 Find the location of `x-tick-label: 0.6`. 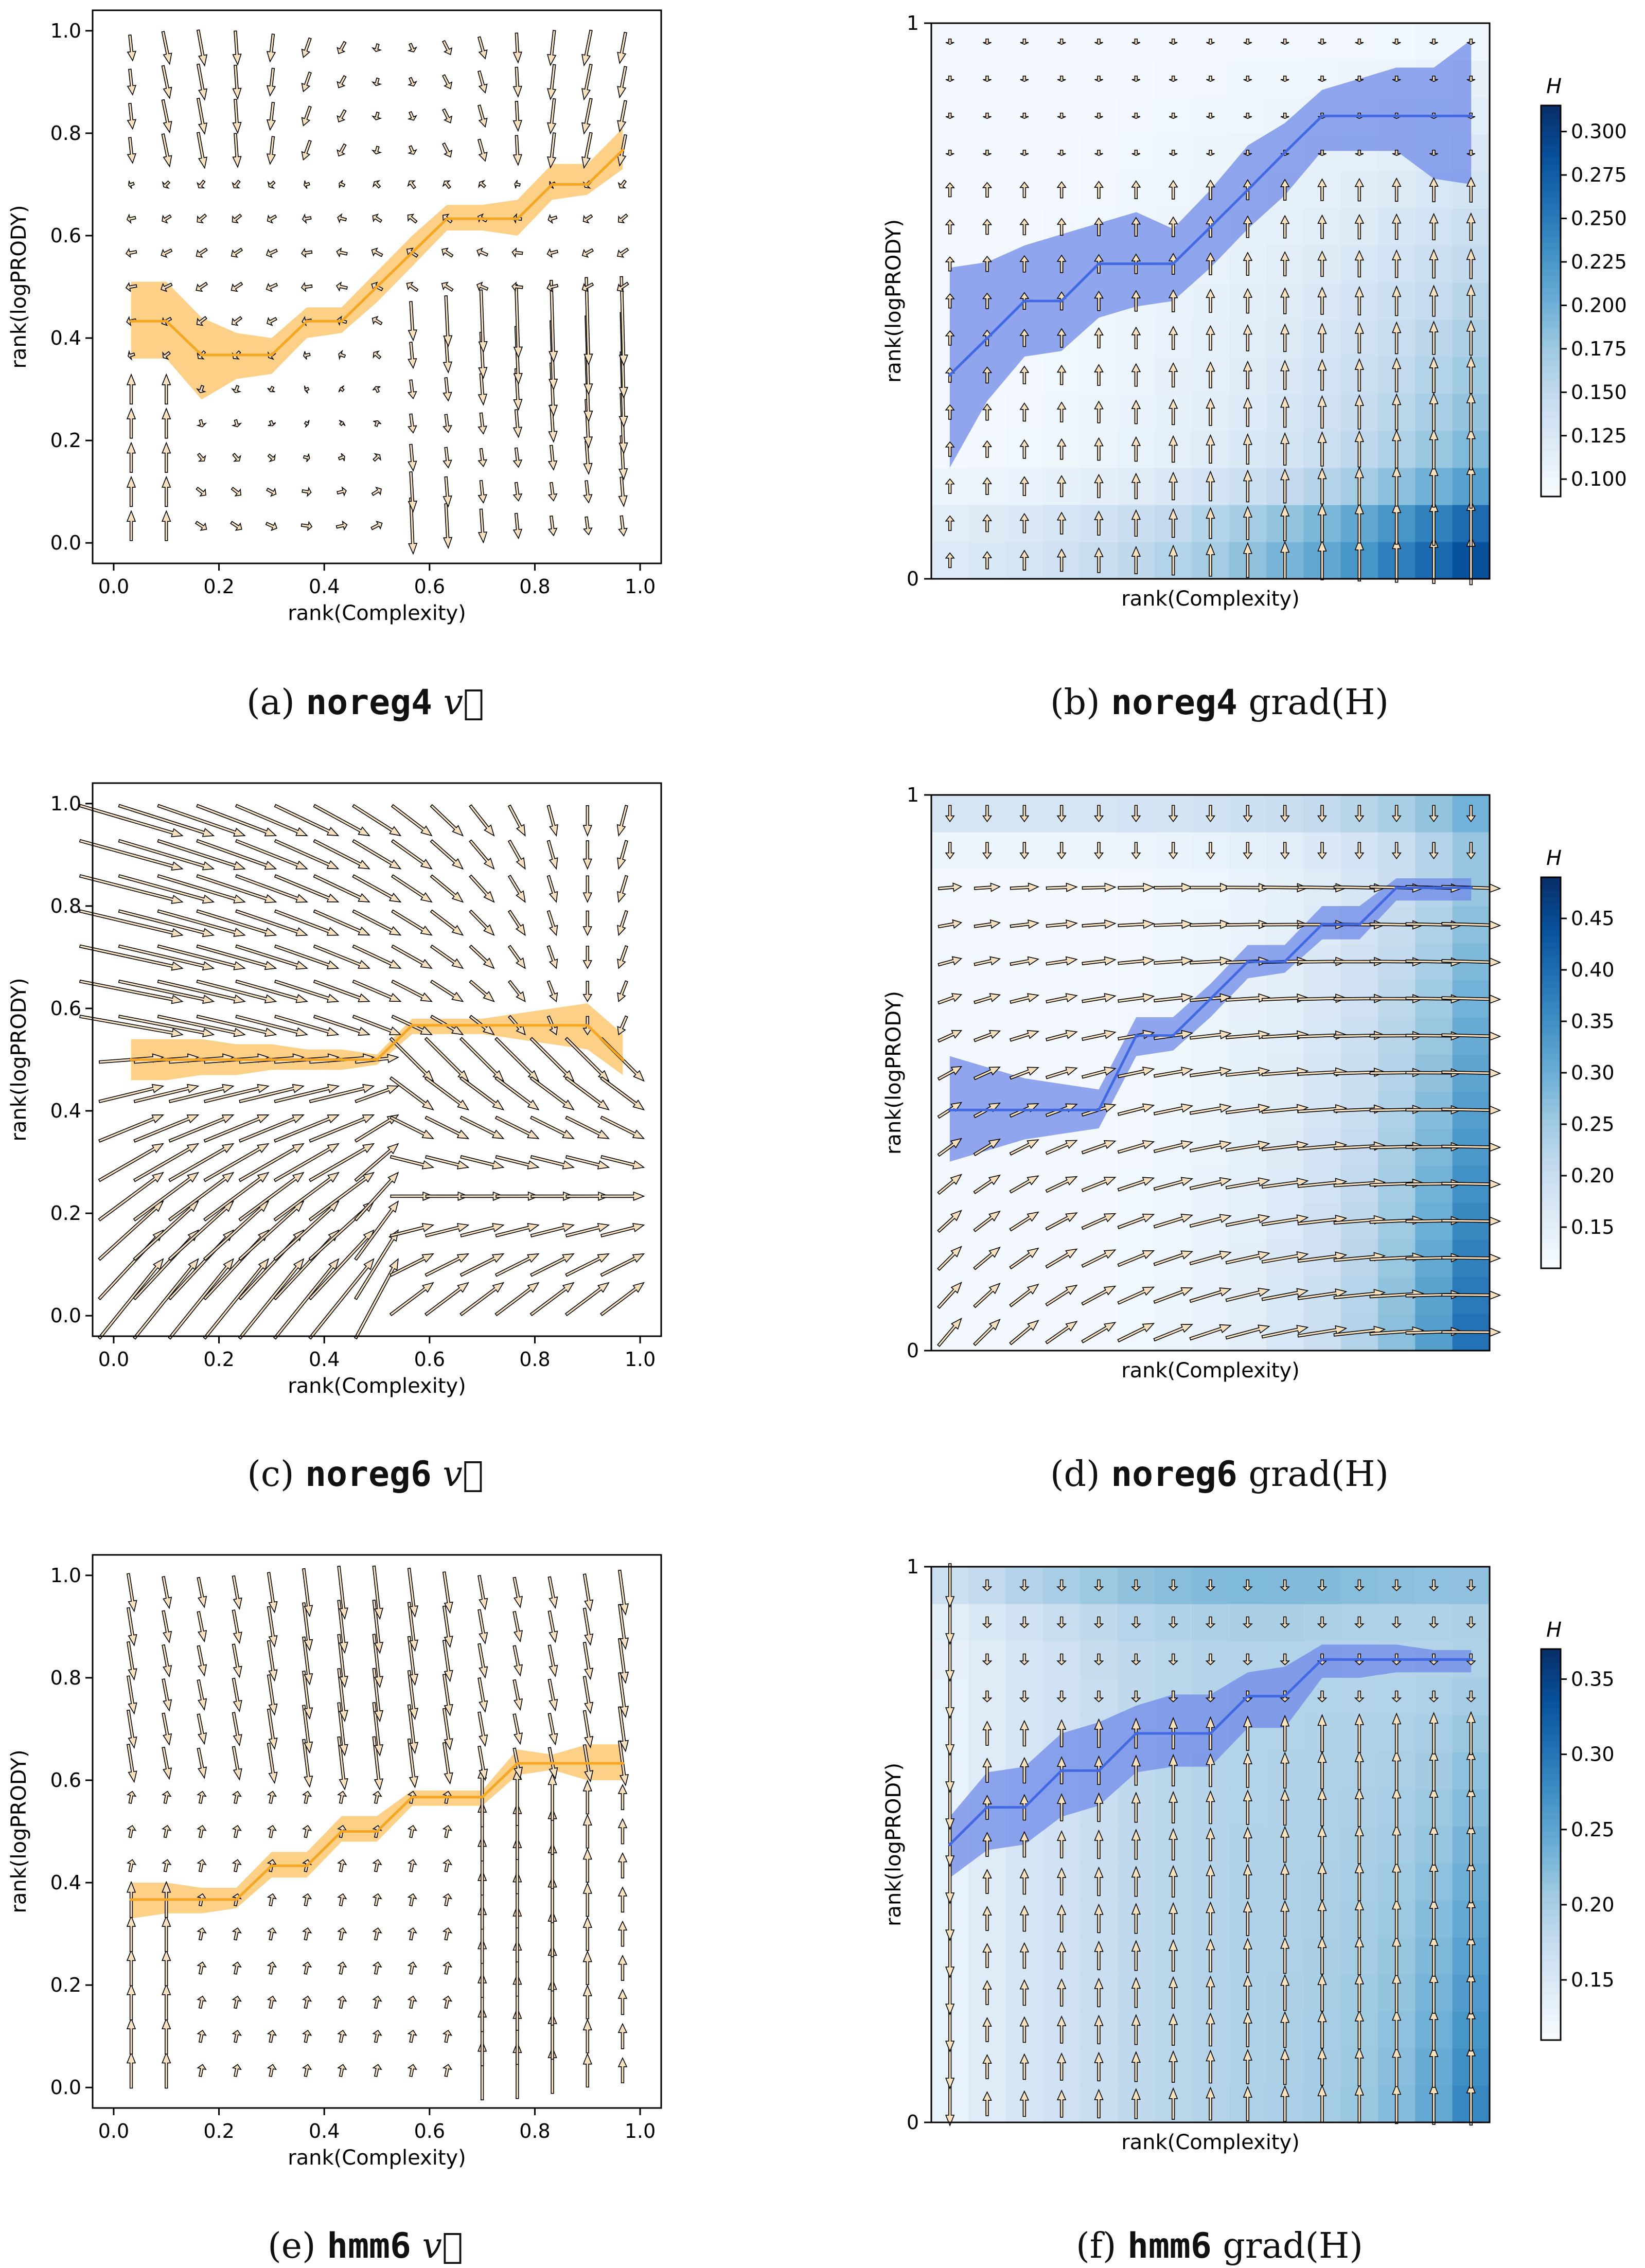

x-tick-label: 0.6 is located at coordinates (429, 1359).